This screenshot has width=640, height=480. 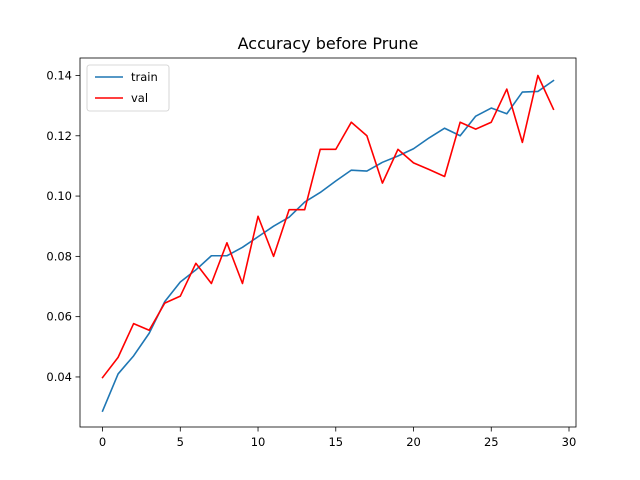 What do you see at coordinates (63, 226) in the screenshot?
I see `y-axis: 0.04 0.06 0.08 0.10 0.12 0.14` at bounding box center [63, 226].